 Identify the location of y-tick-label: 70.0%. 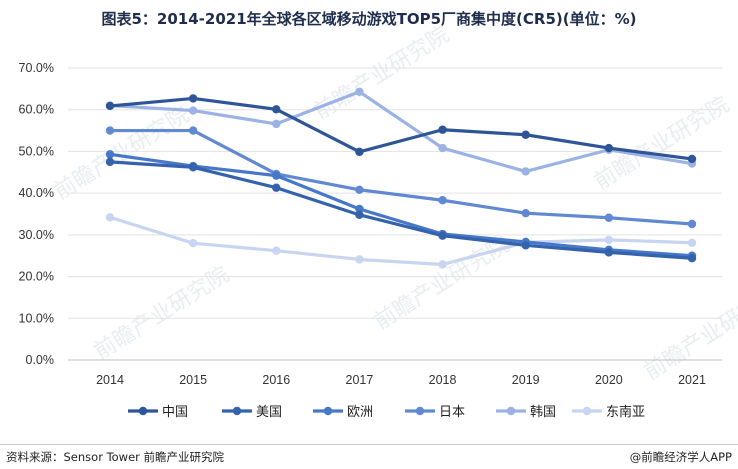
(36, 68).